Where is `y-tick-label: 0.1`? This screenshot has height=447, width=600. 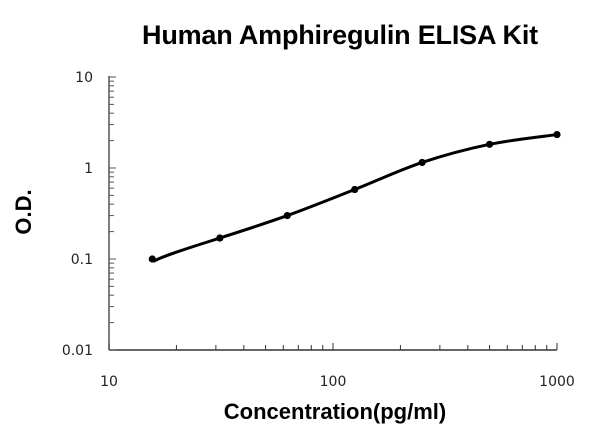 y-tick-label: 0.1 is located at coordinates (82, 260).